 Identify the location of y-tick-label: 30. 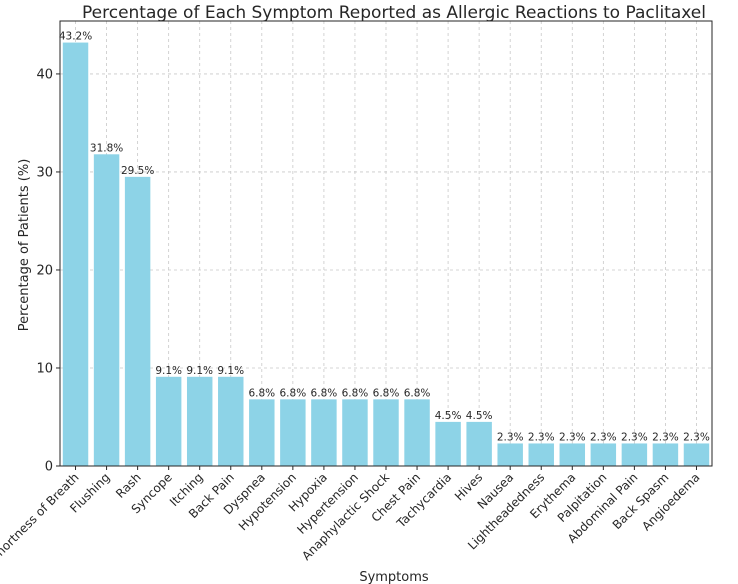
(44, 172).